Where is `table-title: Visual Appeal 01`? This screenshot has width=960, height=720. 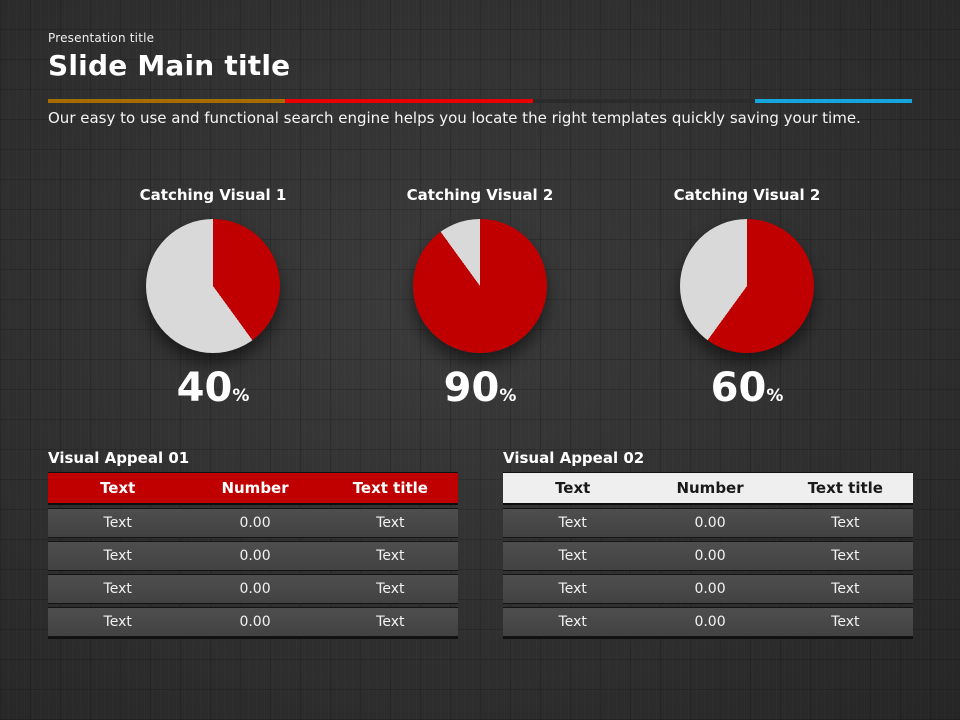
table-title: Visual Appeal 01 is located at coordinates (119, 458).